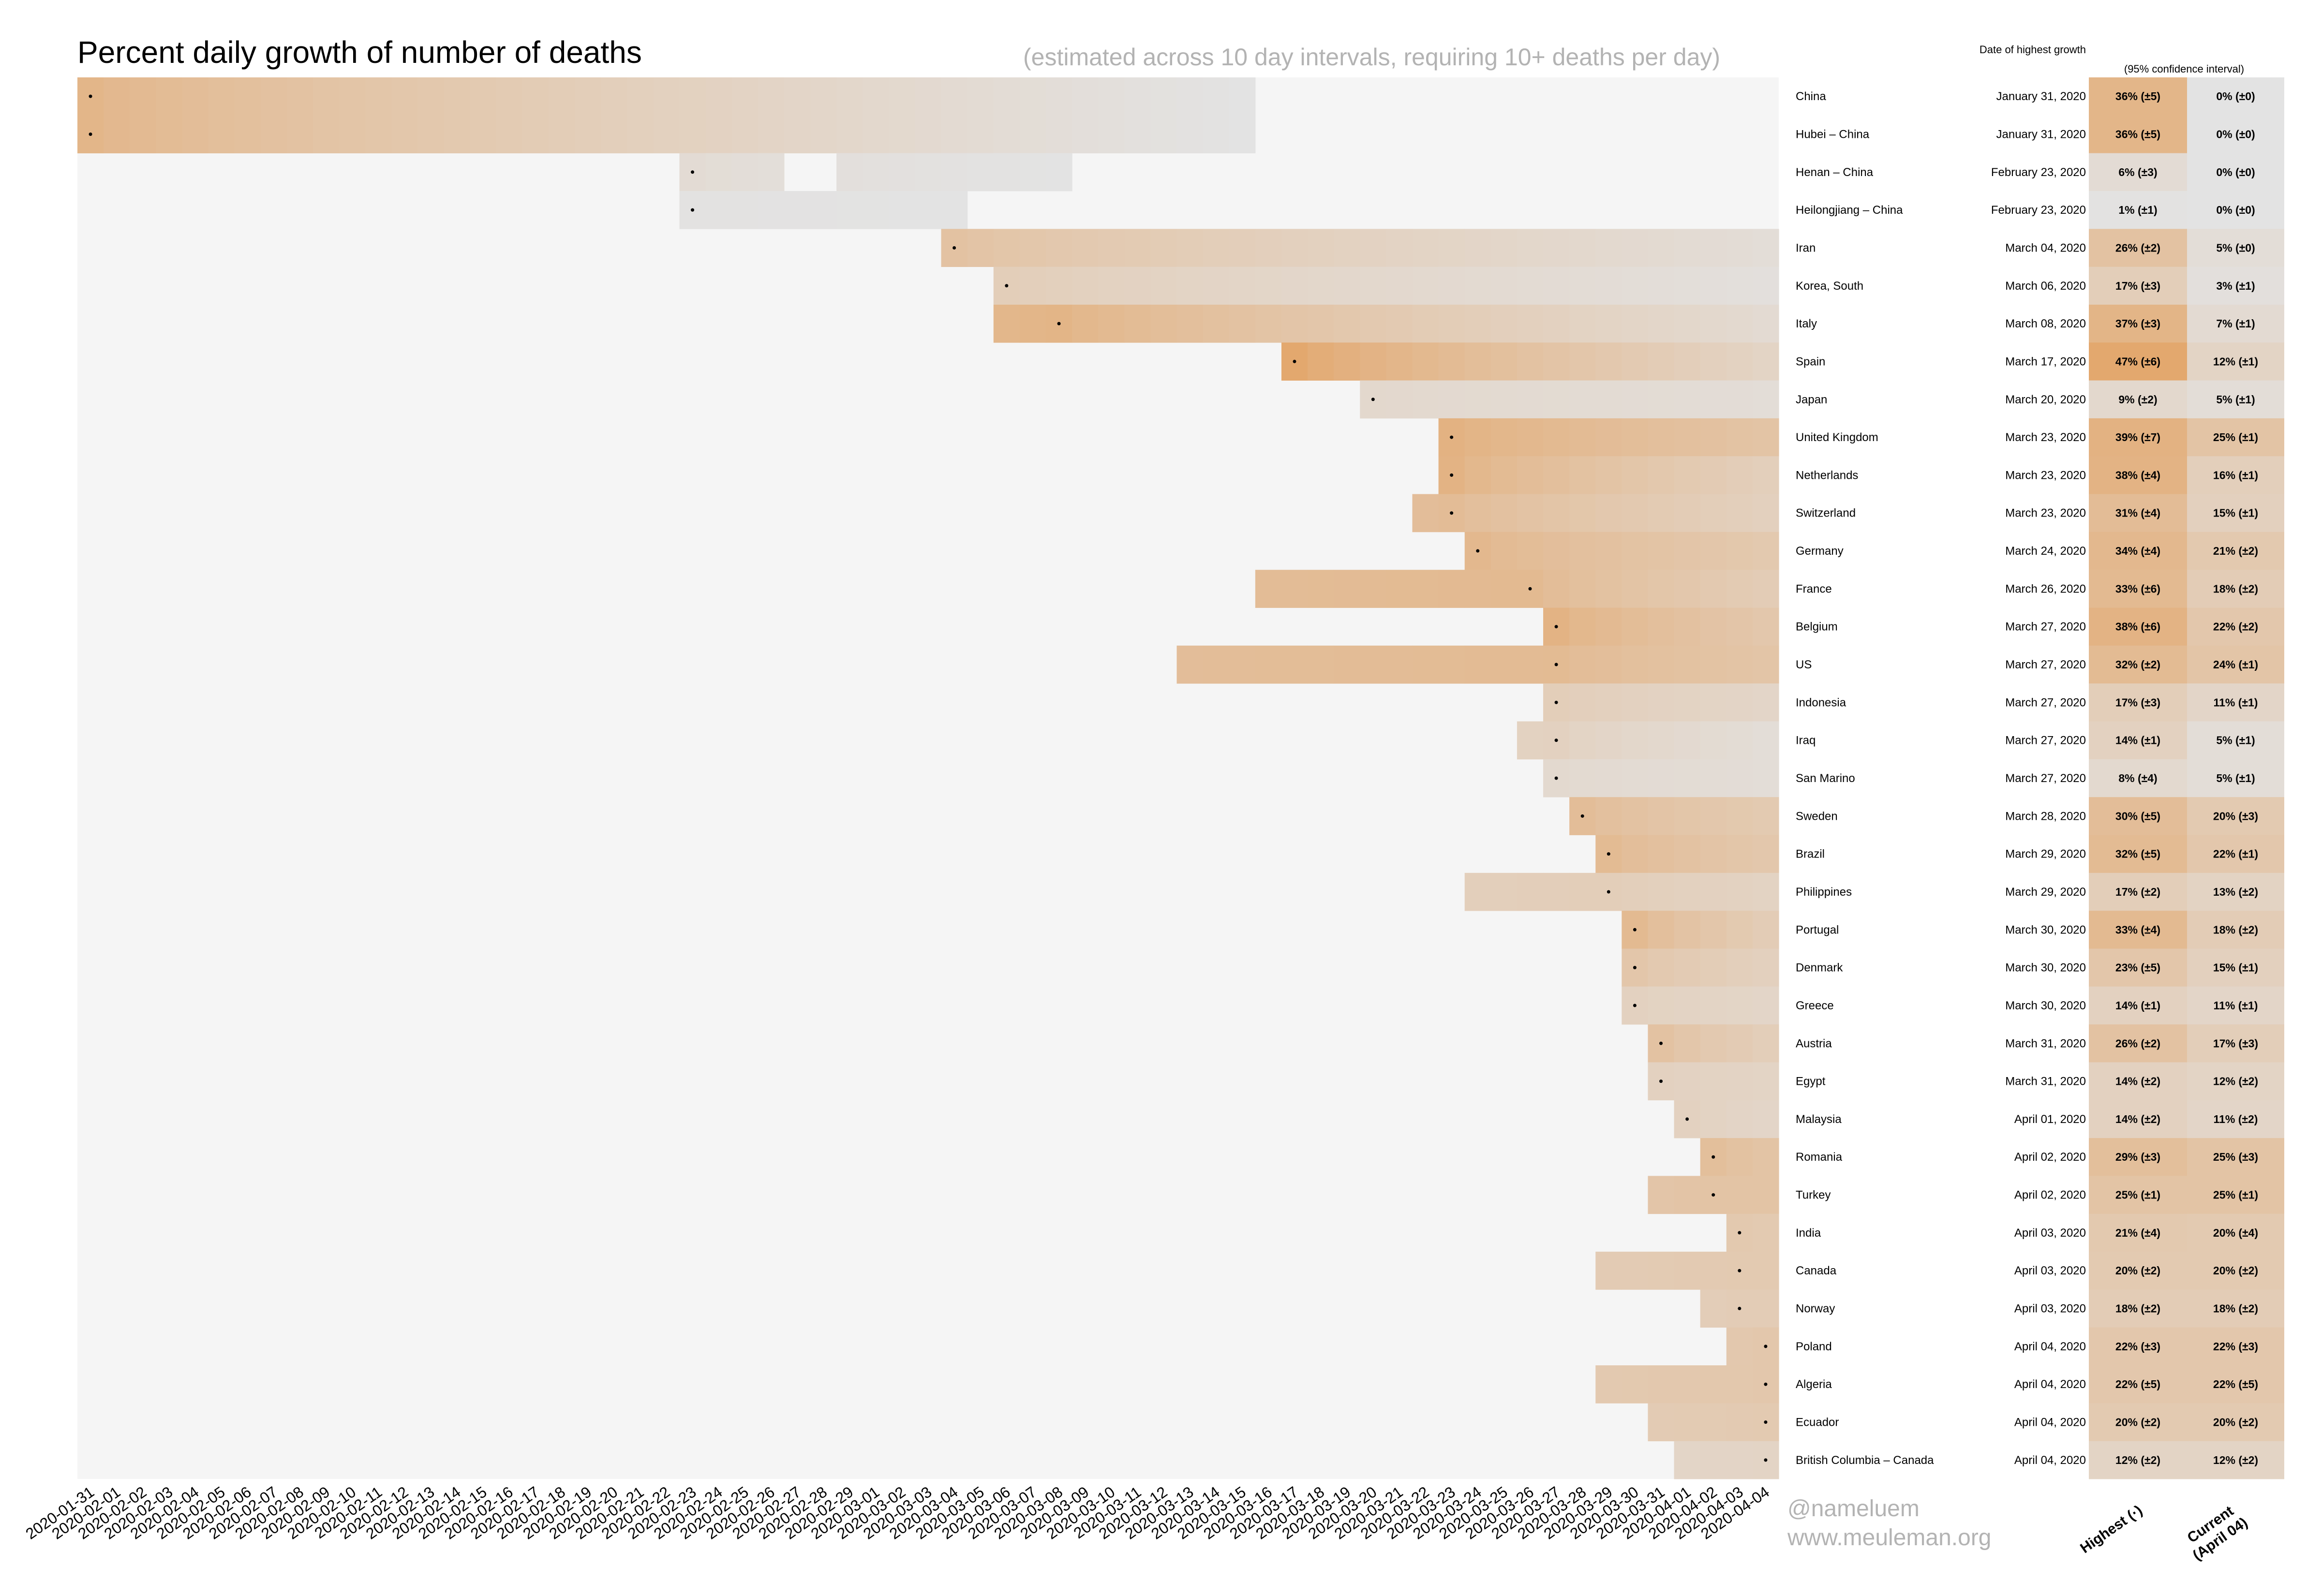 The image size is (2322, 1596). I want to click on peak-date-label: March 23, 2020, so click(2045, 437).